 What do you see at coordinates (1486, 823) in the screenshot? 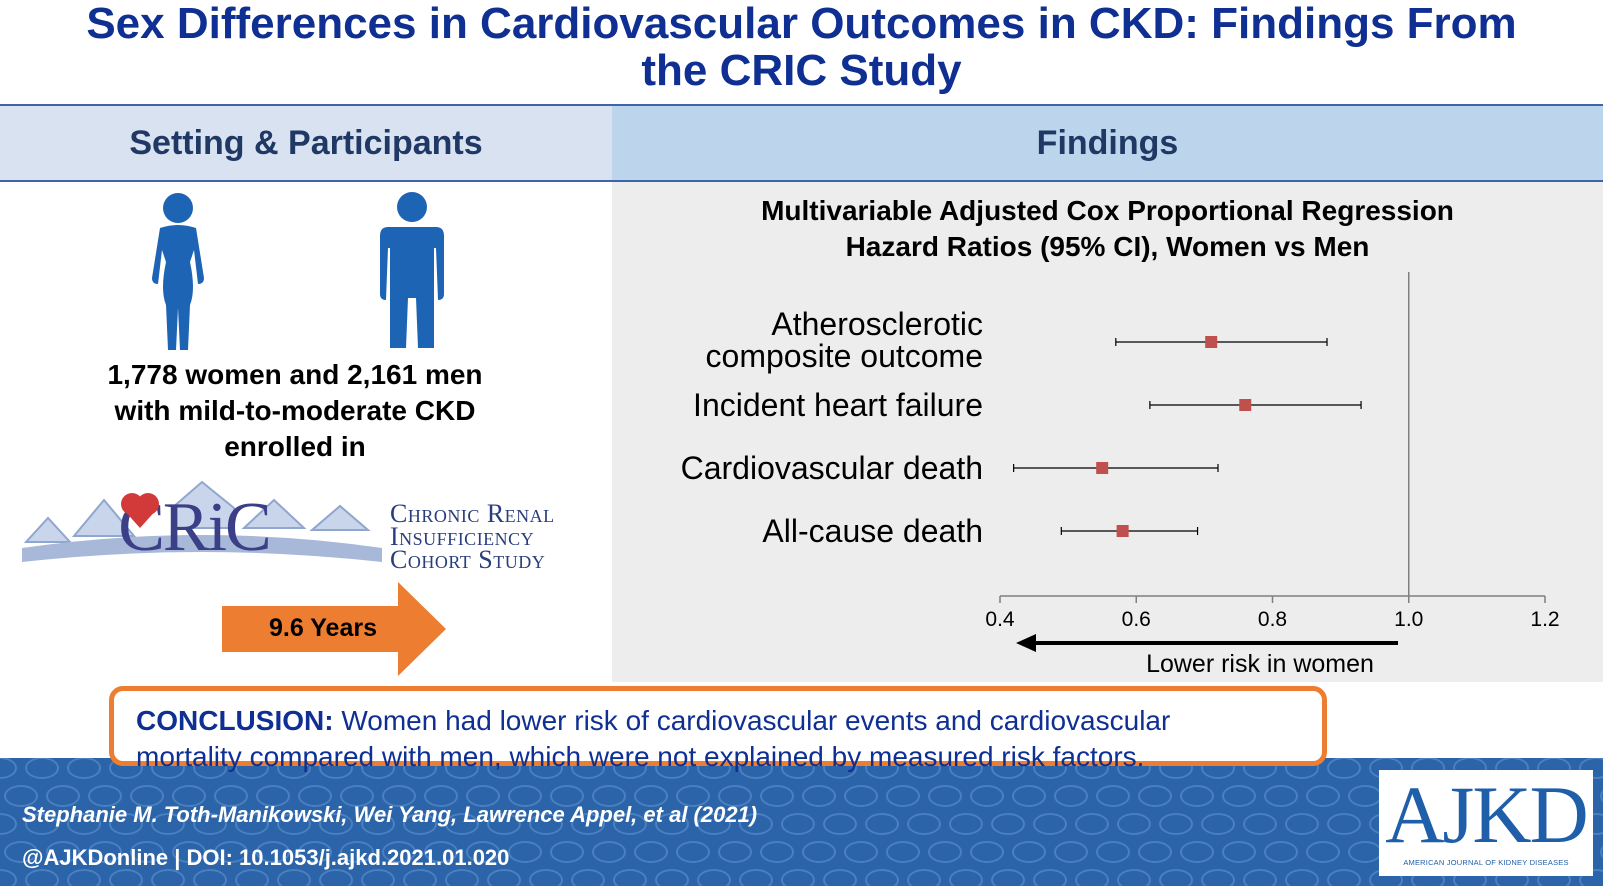
I see `ajkd-logo: AJKD AMERICAN JOURNAL OF KIDNEY DISEASES` at bounding box center [1486, 823].